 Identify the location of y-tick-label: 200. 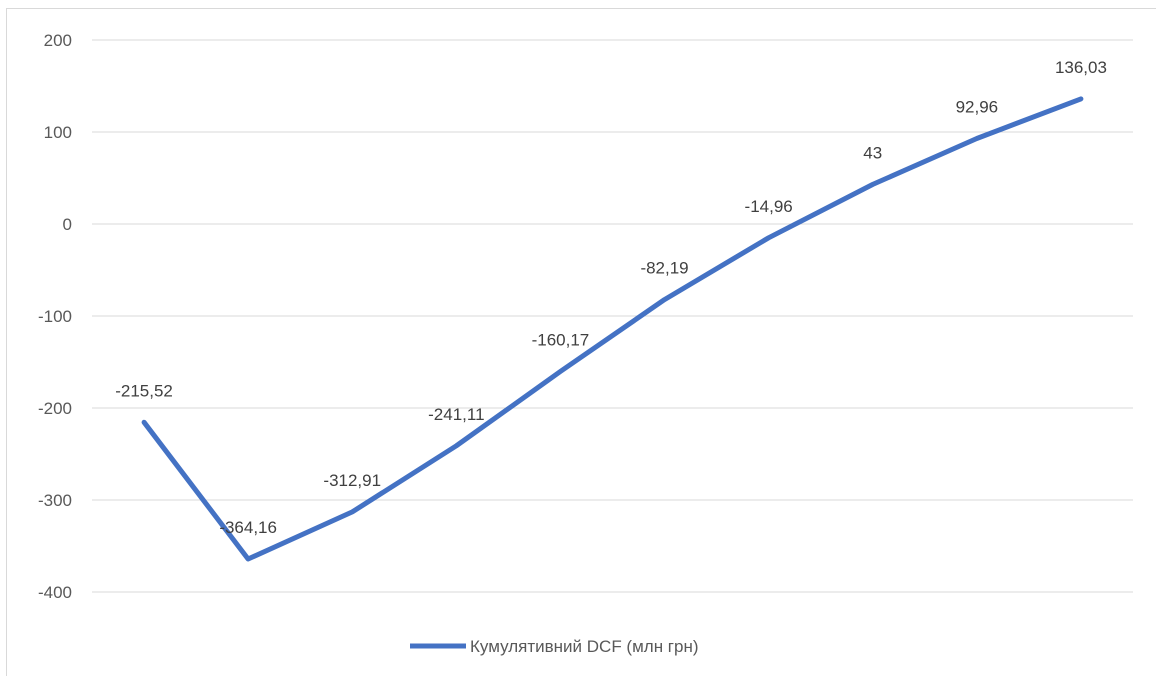
(58, 40).